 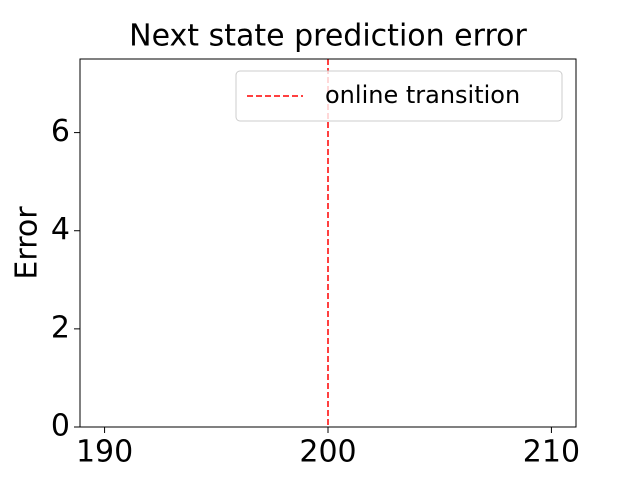 What do you see at coordinates (327, 452) in the screenshot?
I see `x-tick-label: 200` at bounding box center [327, 452].